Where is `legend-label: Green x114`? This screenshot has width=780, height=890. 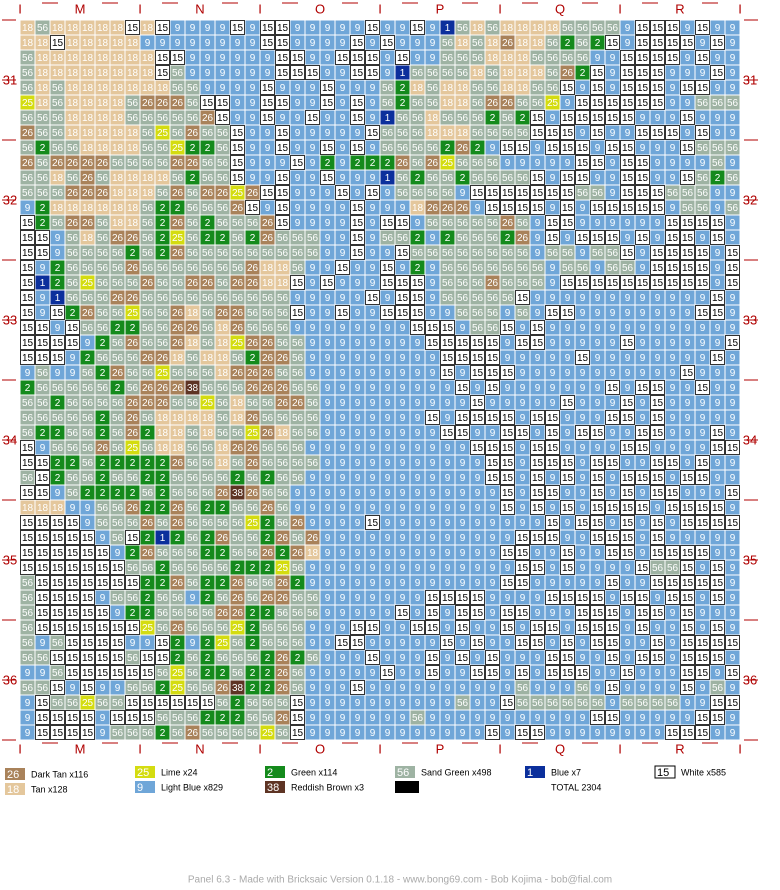 legend-label: Green x114 is located at coordinates (314, 772).